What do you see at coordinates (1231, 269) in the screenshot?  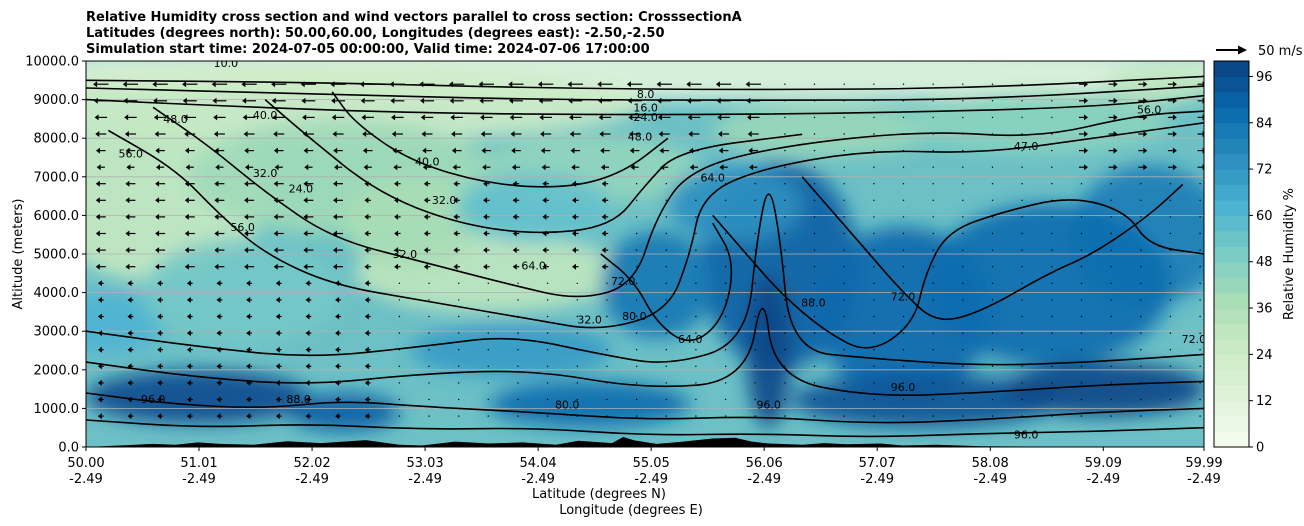 I see `colorbar-band` at bounding box center [1231, 269].